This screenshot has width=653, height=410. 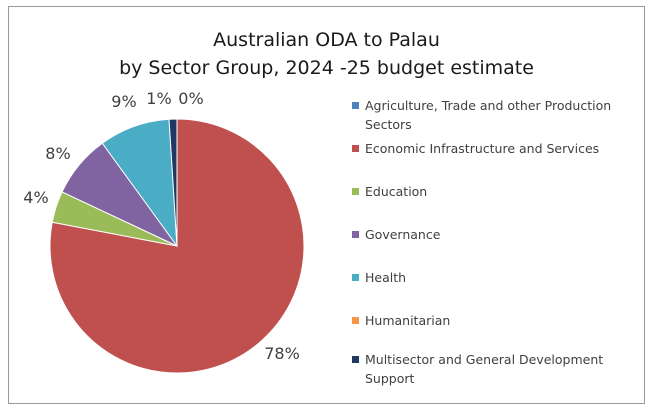 I want to click on legend-label-3: Education, so click(x=396, y=191).